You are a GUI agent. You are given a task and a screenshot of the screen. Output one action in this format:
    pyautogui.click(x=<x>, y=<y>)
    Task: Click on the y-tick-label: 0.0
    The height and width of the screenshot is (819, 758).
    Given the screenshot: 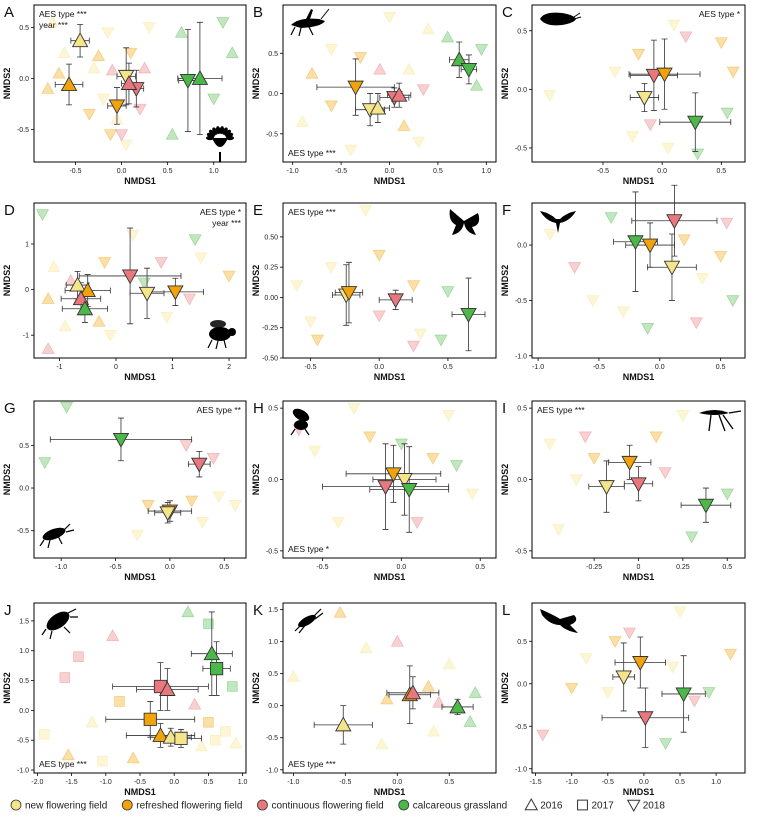 What is the action you would take?
    pyautogui.click(x=522, y=90)
    